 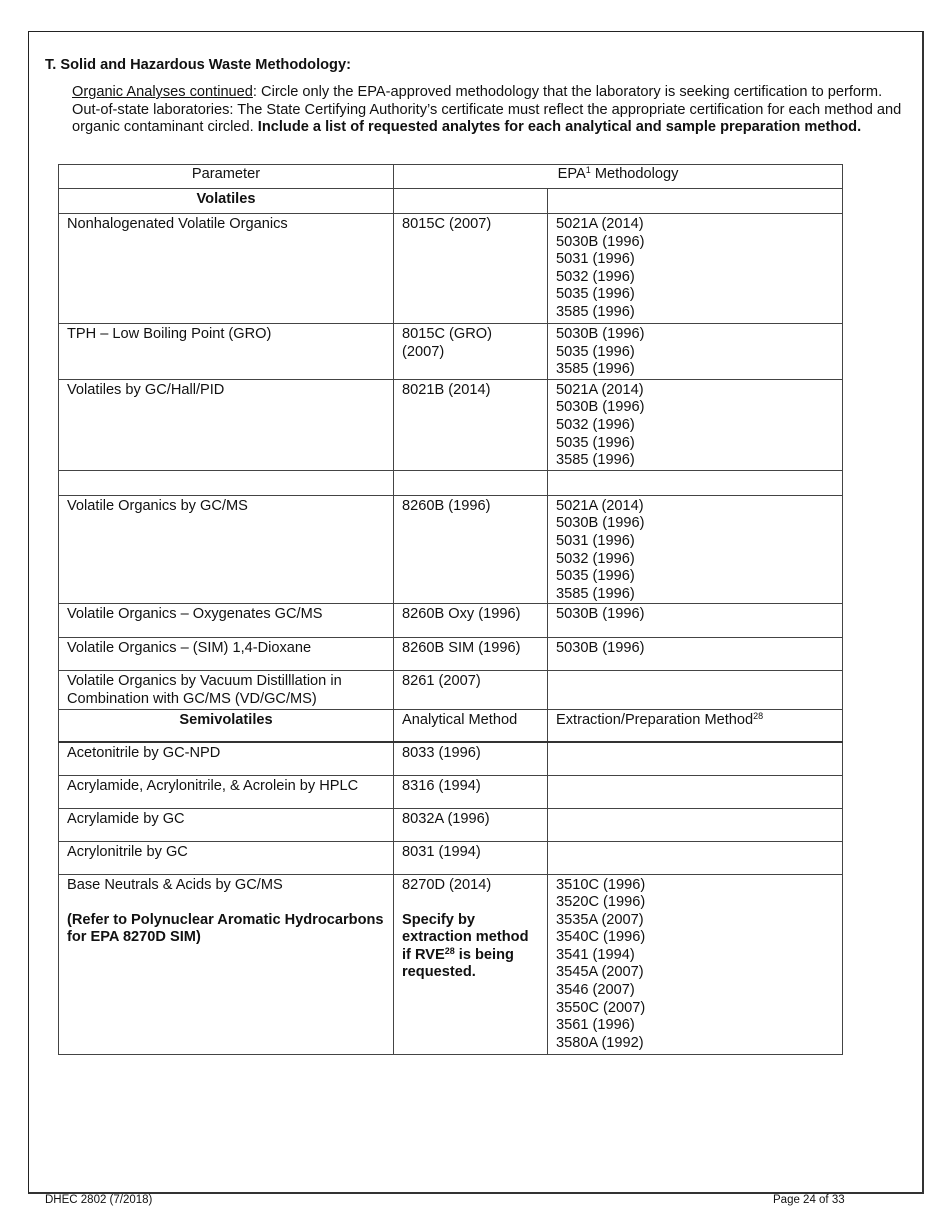 What do you see at coordinates (446, 505) in the screenshot?
I see `method-value: 8260B (1996)` at bounding box center [446, 505].